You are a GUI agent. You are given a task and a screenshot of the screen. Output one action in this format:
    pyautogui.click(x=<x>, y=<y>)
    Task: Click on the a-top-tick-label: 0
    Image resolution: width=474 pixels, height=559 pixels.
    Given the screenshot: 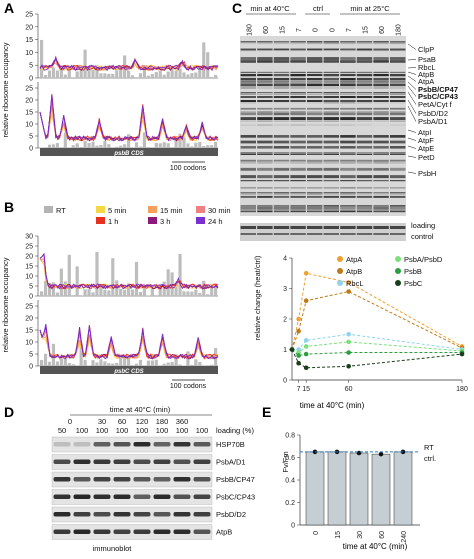 What is the action you would take?
    pyautogui.click(x=31, y=79)
    